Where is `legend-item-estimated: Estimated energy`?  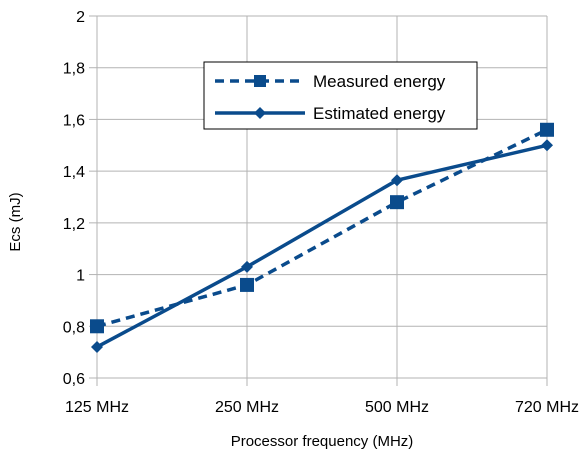 legend-item-estimated: Estimated energy is located at coordinates (330, 113).